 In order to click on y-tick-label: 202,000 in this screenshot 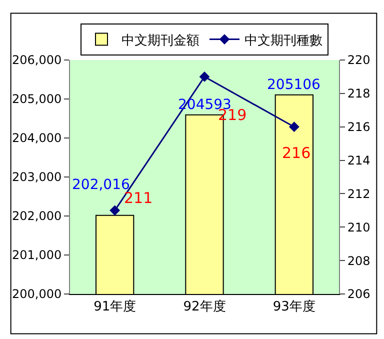, I will do `click(37, 216)`.